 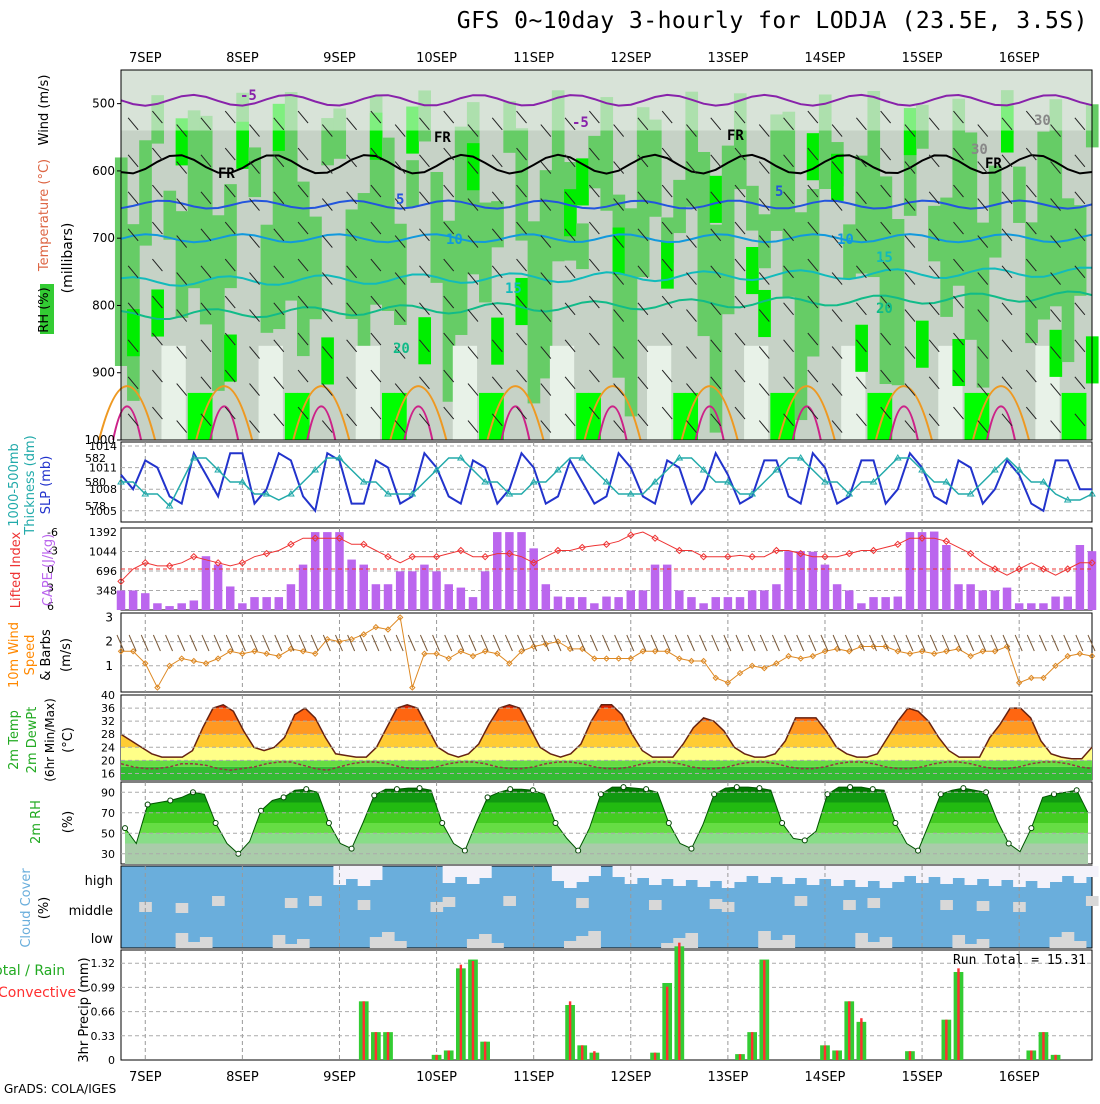 What do you see at coordinates (1092, 901) in the screenshot?
I see `cloud-gray-mid` at bounding box center [1092, 901].